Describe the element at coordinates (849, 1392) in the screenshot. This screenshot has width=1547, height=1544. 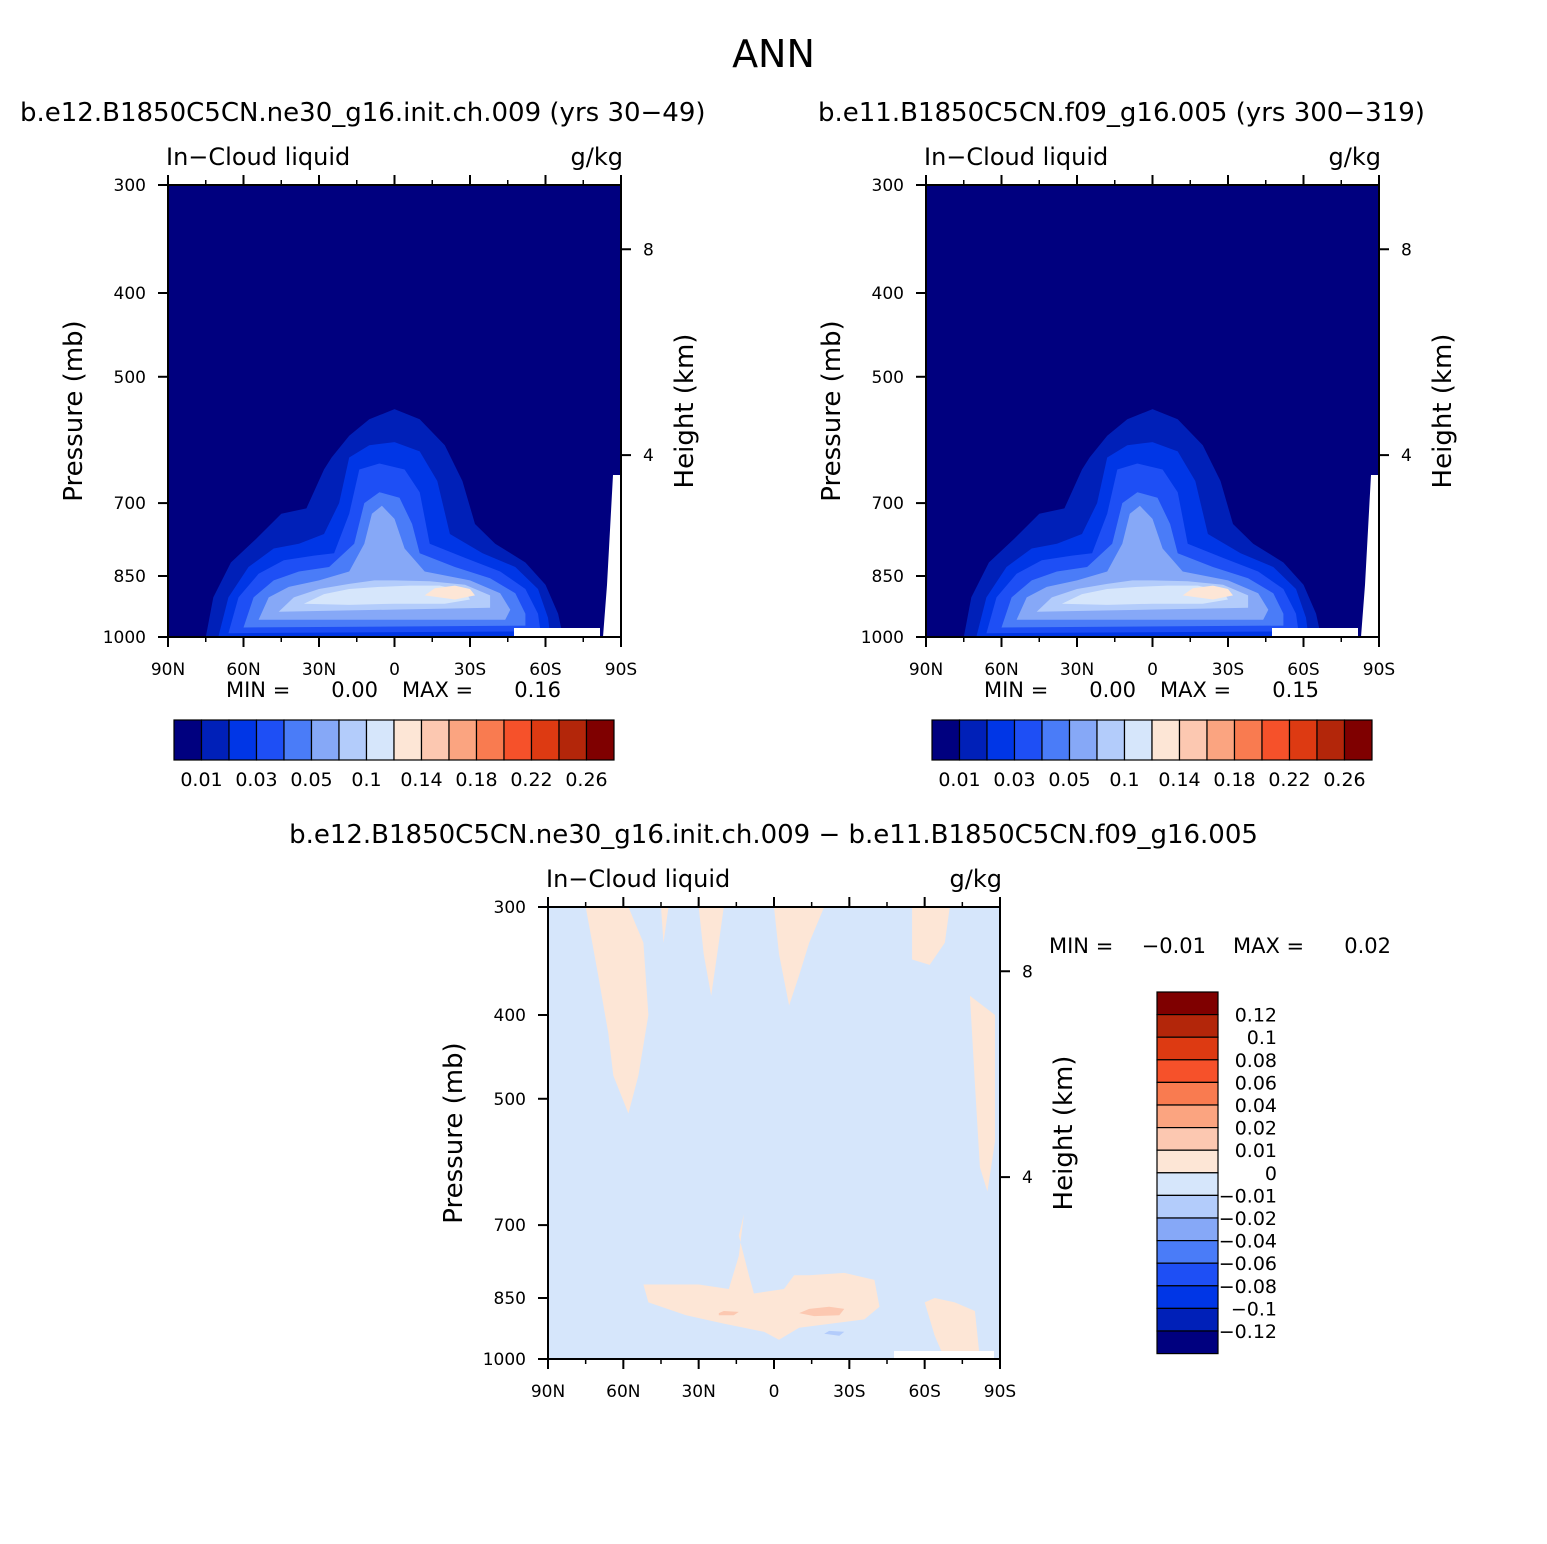
I see `x-tick-label: 30S` at that location.